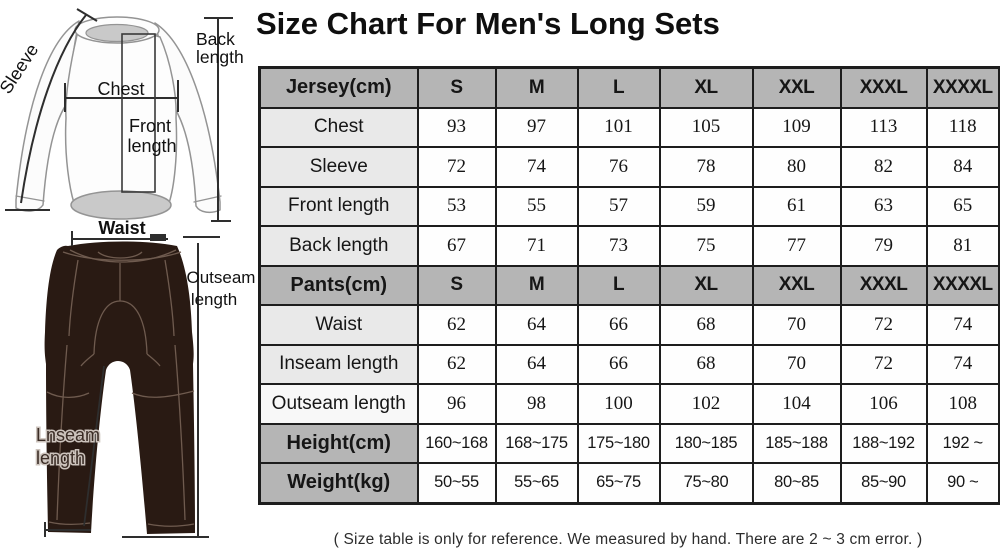  I want to click on size-value: 97, so click(536, 127).